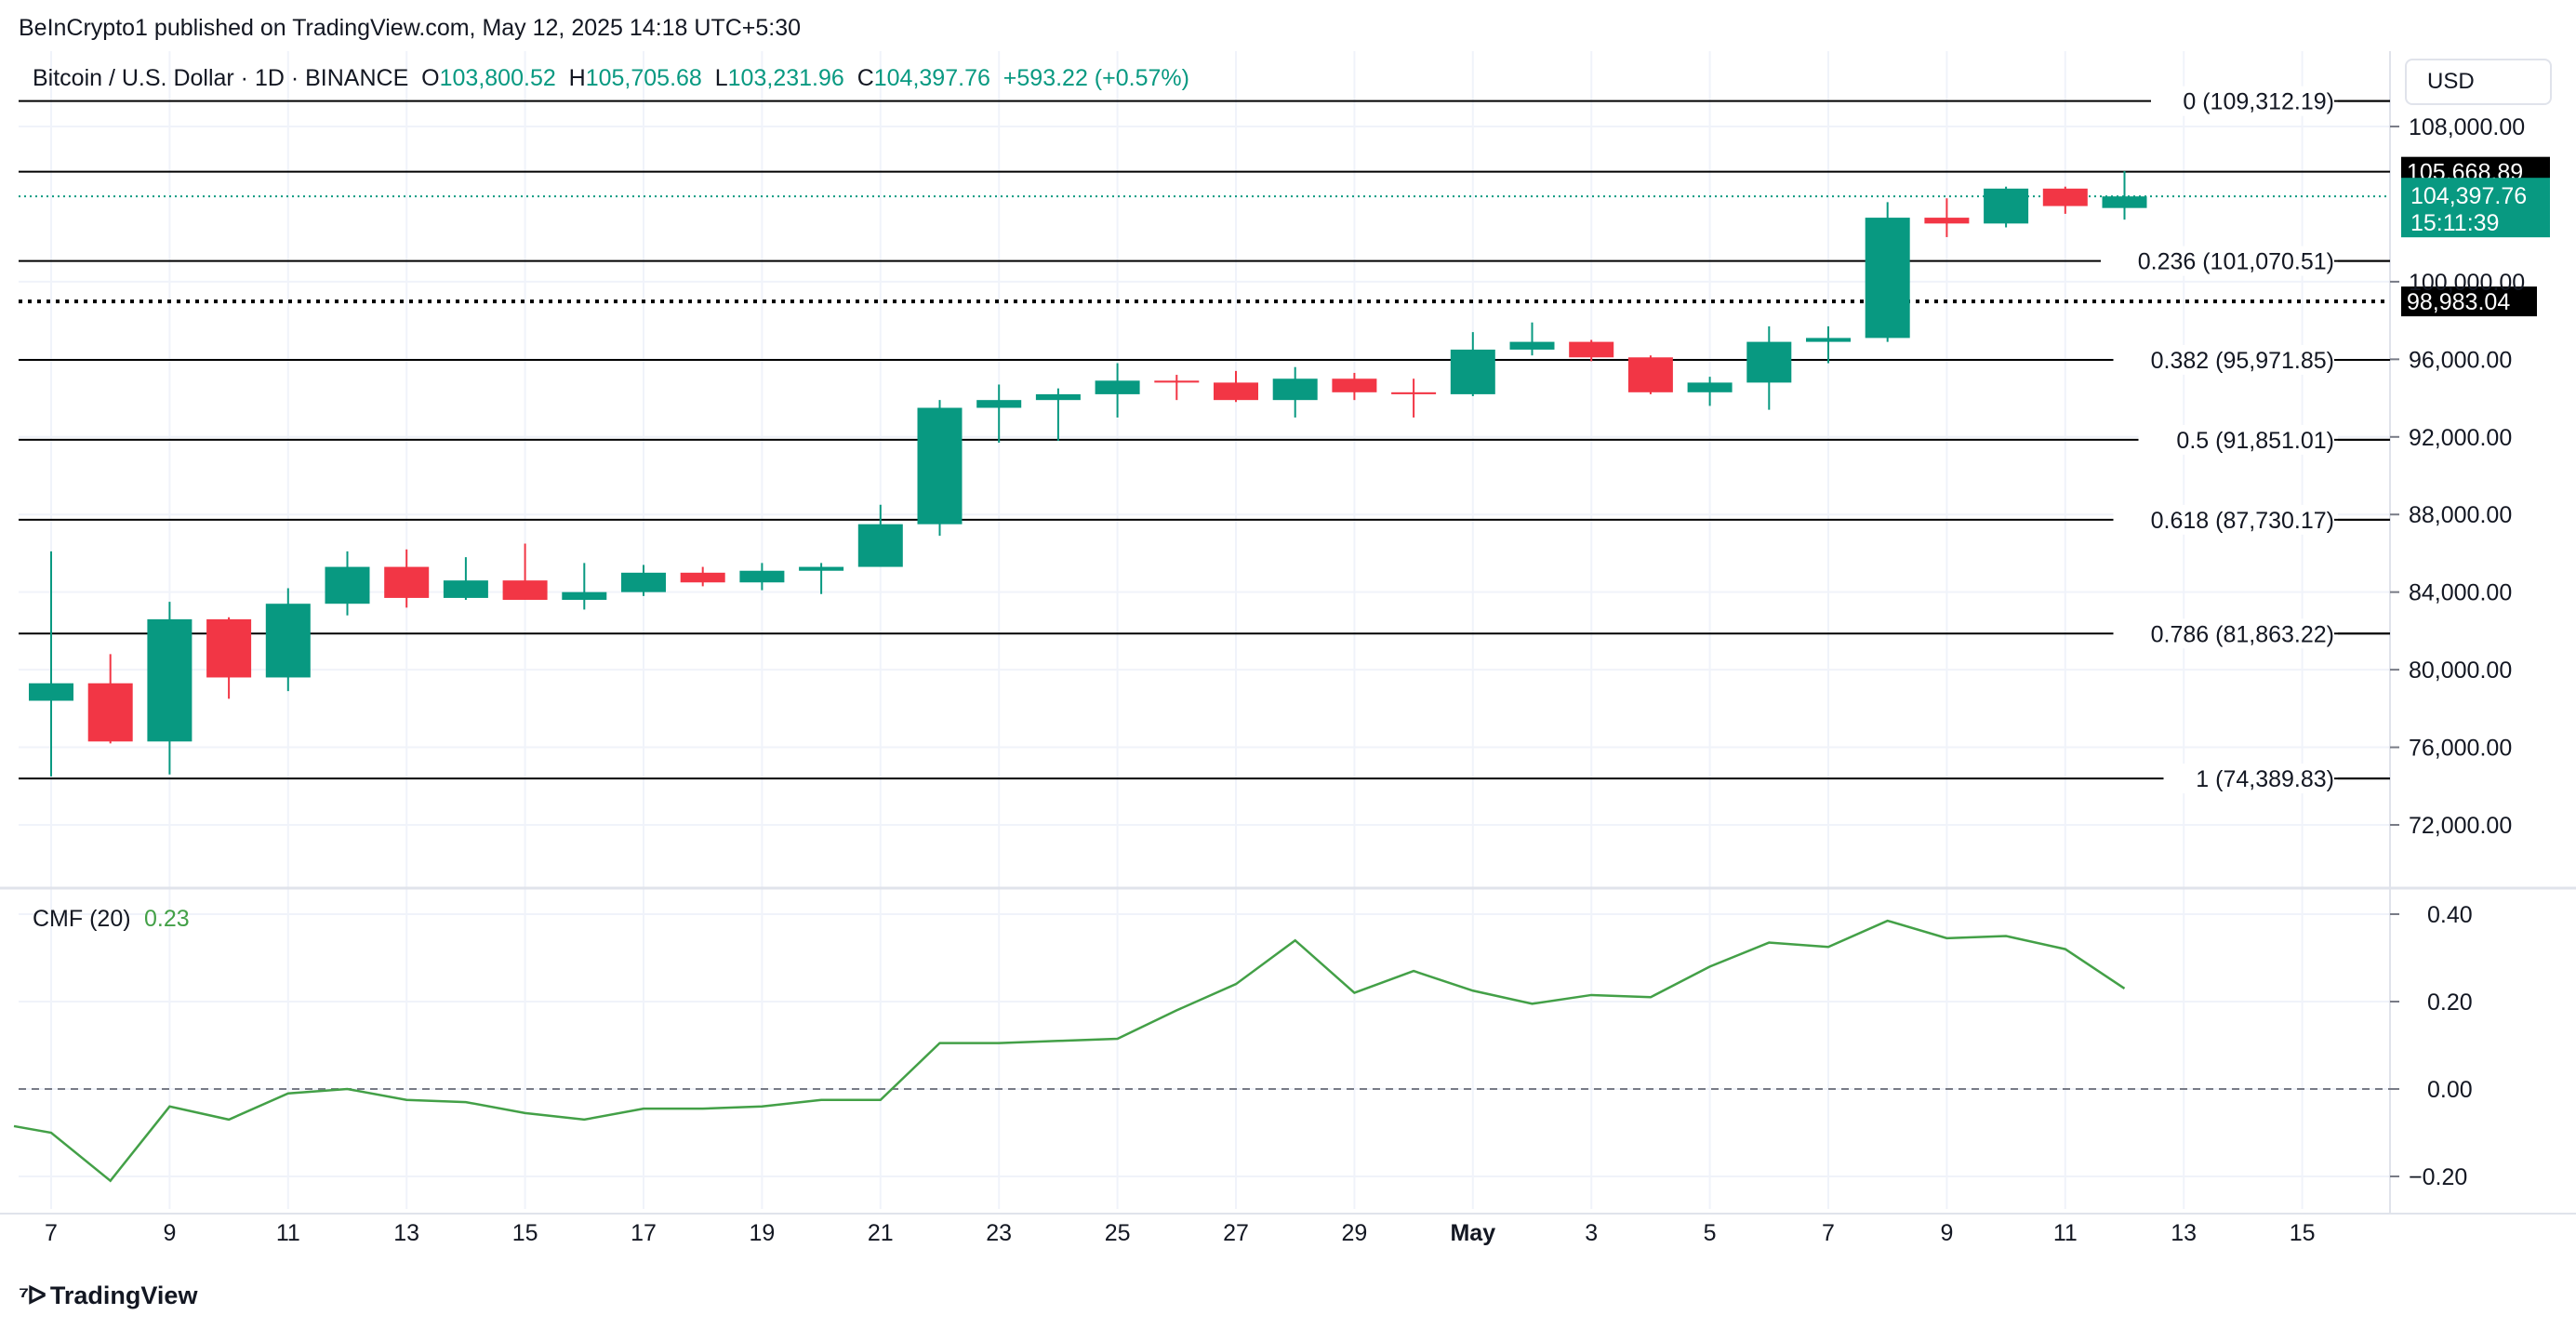 The height and width of the screenshot is (1328, 2576). What do you see at coordinates (167, 919) in the screenshot?
I see `cmf-value: 0.23` at bounding box center [167, 919].